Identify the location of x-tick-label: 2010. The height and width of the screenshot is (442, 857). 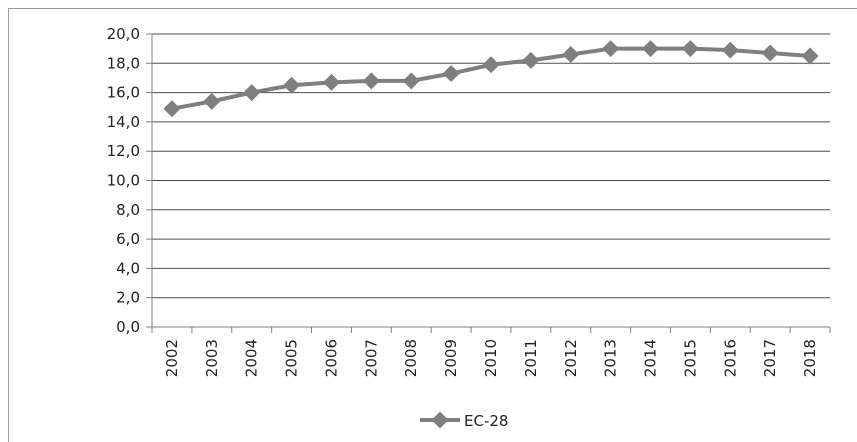
(491, 358).